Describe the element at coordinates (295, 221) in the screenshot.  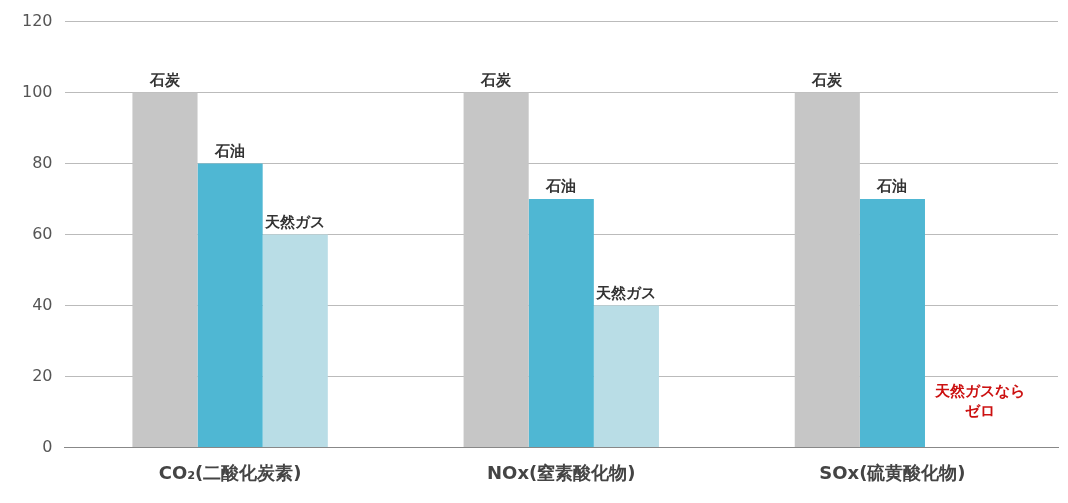
I see `series-label: 天然ガス` at that location.